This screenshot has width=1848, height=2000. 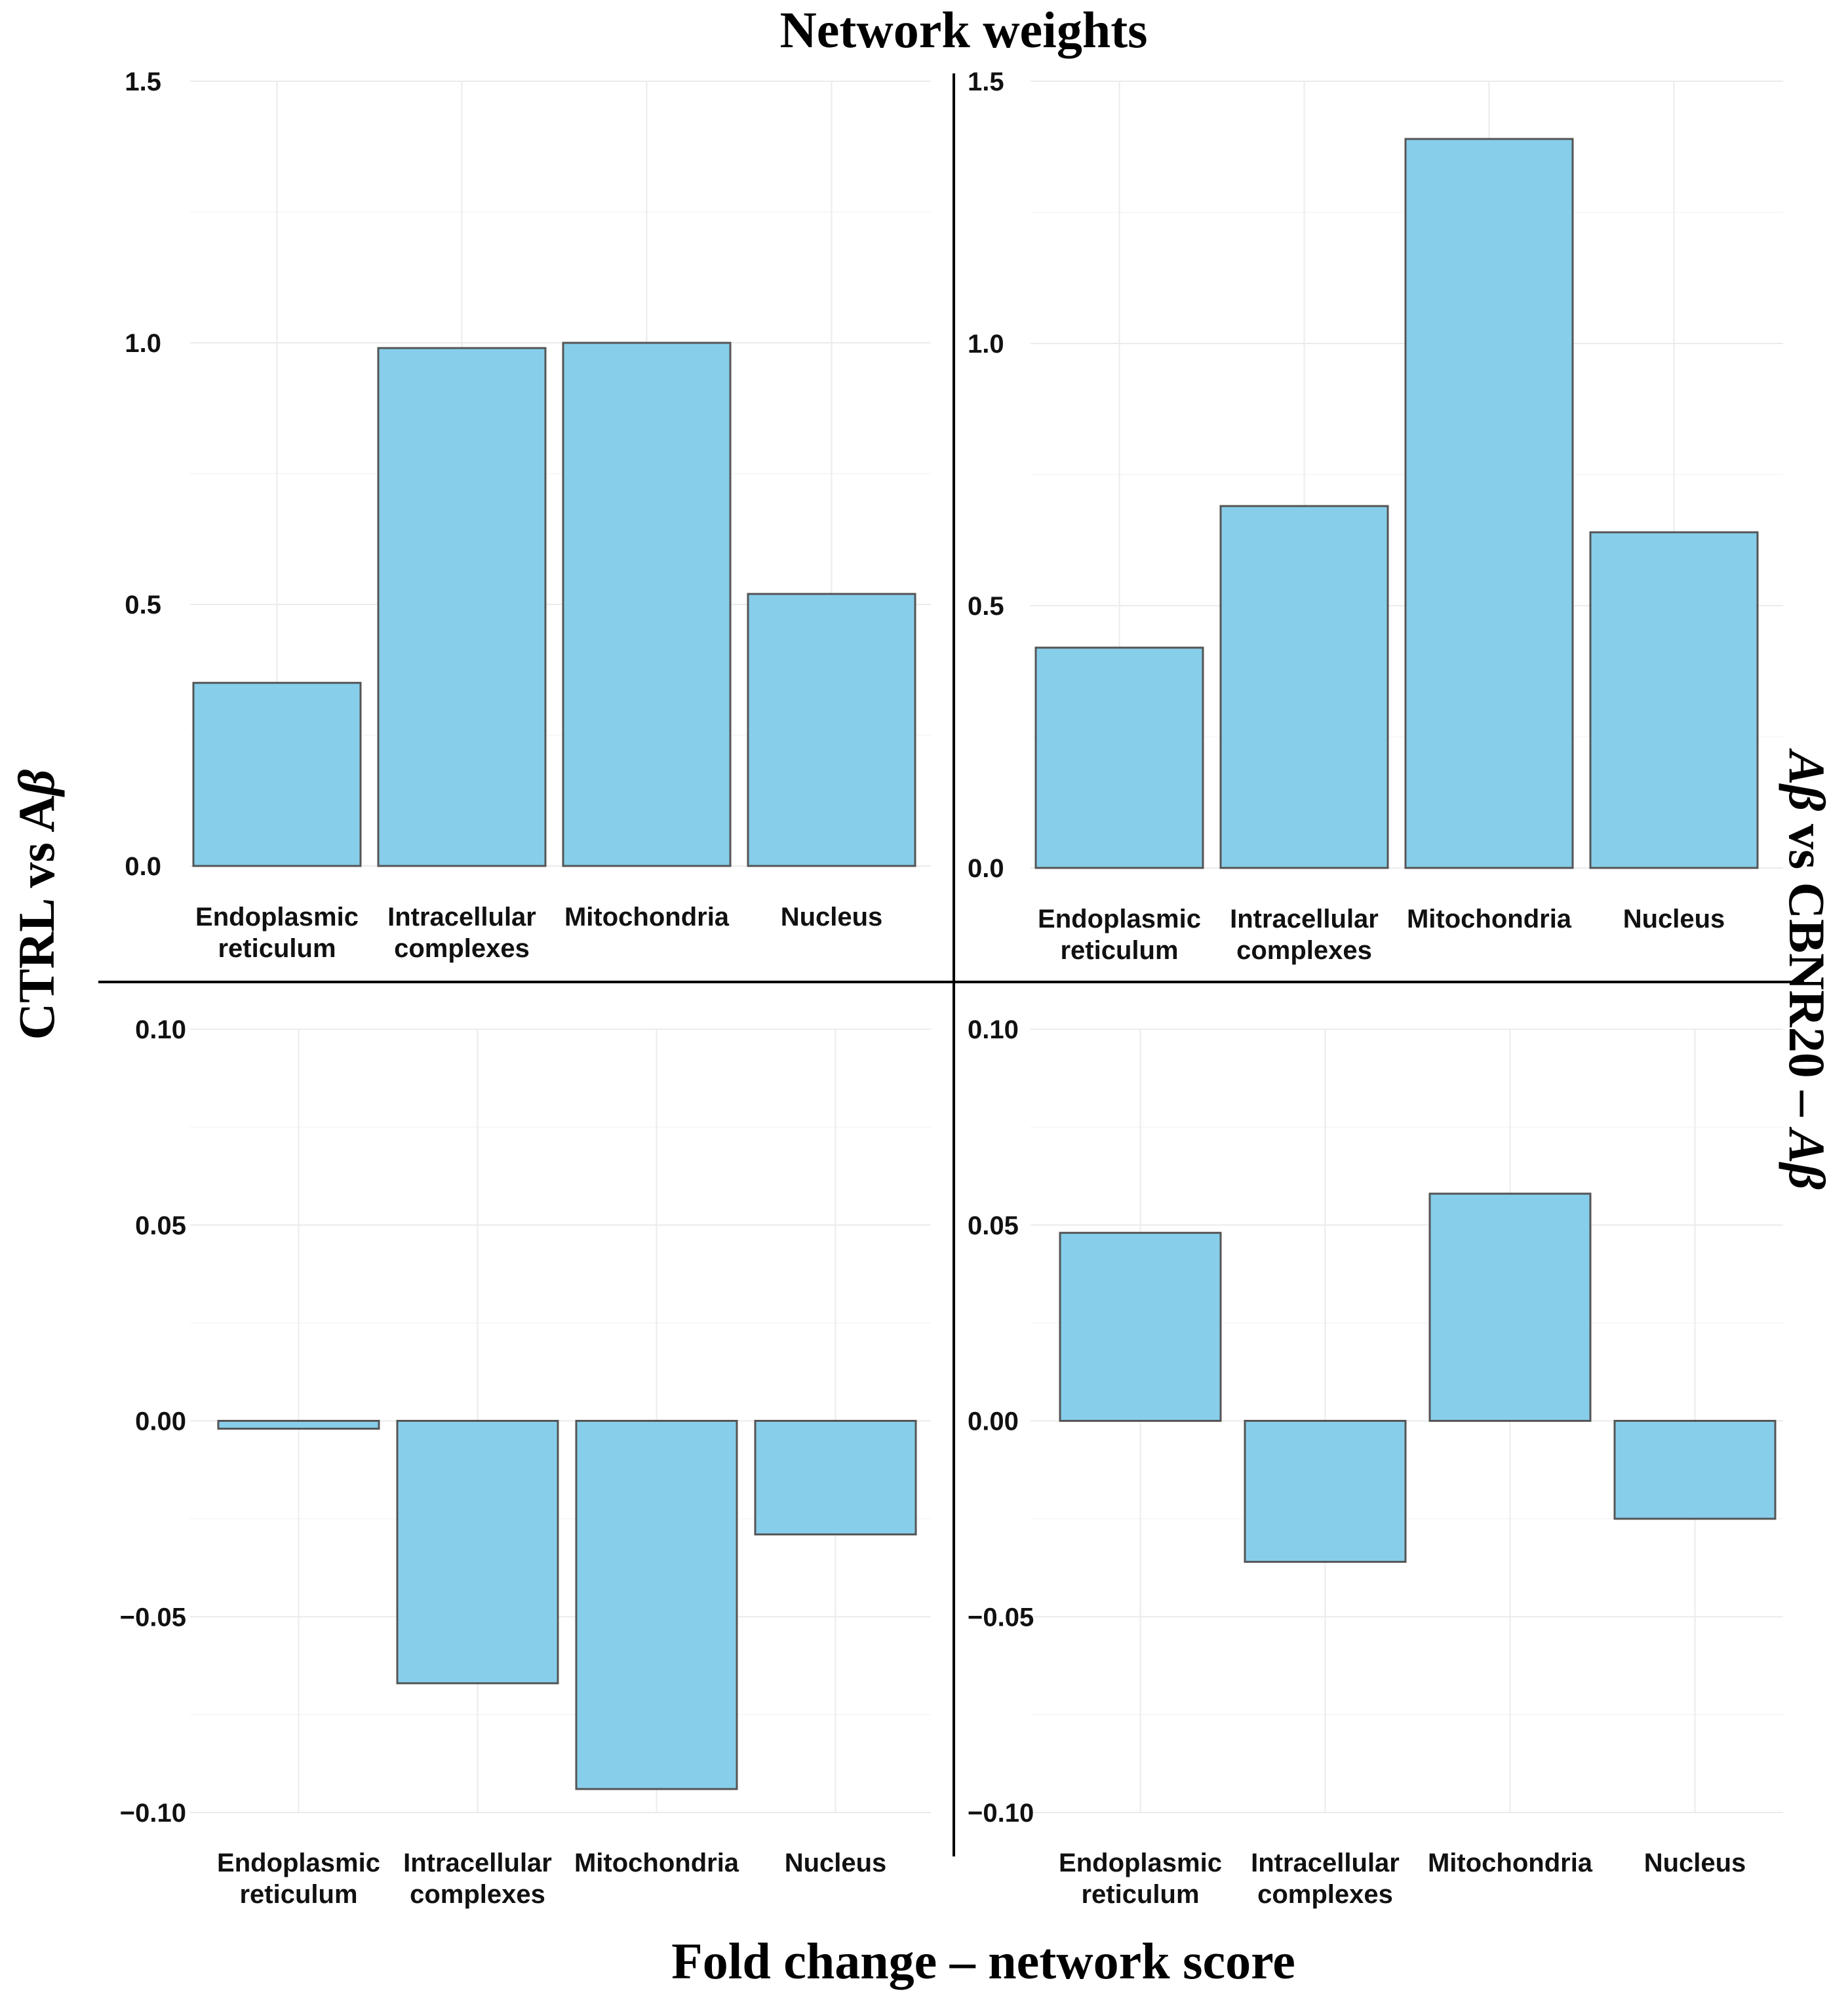 What do you see at coordinates (36, 784) in the screenshot?
I see `row-label-left-italic: β` at bounding box center [36, 784].